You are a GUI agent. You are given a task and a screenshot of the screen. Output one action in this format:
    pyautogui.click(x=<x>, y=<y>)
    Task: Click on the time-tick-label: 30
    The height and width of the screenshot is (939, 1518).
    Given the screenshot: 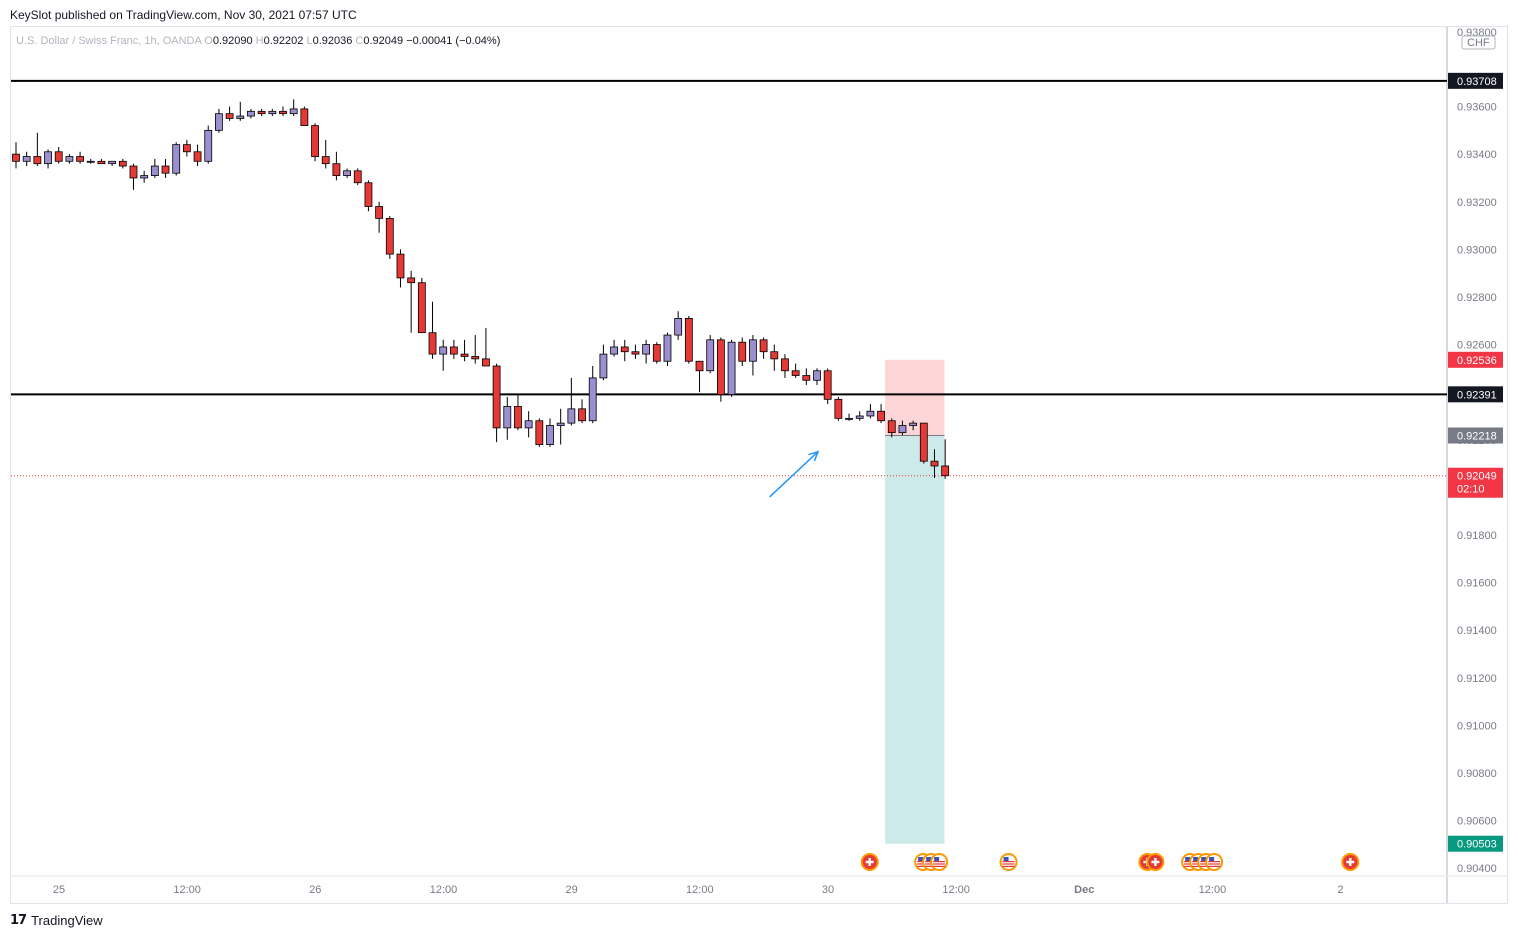 What is the action you would take?
    pyautogui.click(x=828, y=890)
    